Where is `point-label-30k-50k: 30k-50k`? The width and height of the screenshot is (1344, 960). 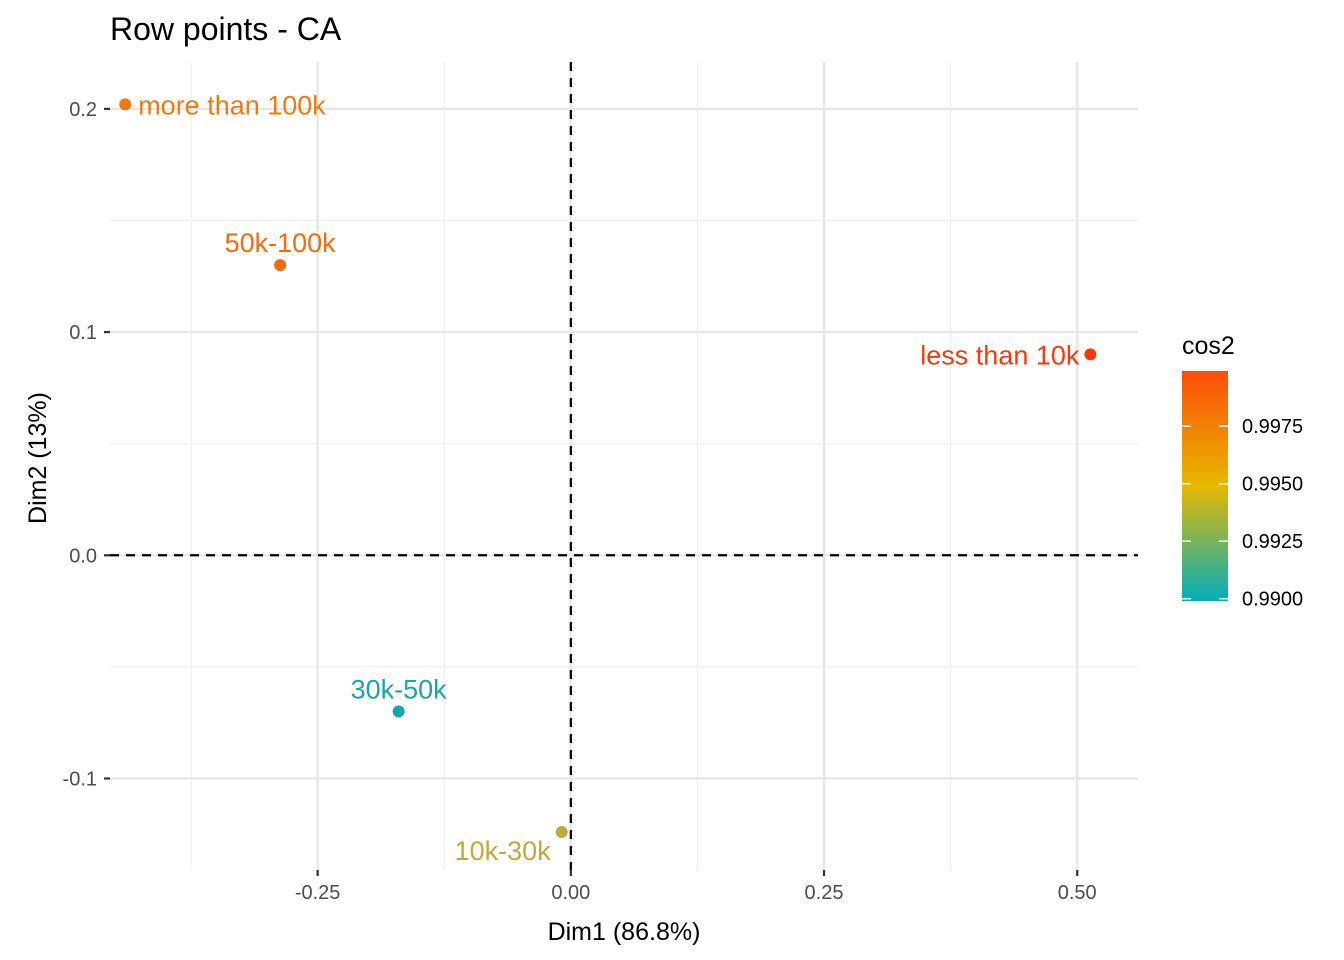 point-label-30k-50k: 30k-50k is located at coordinates (399, 690).